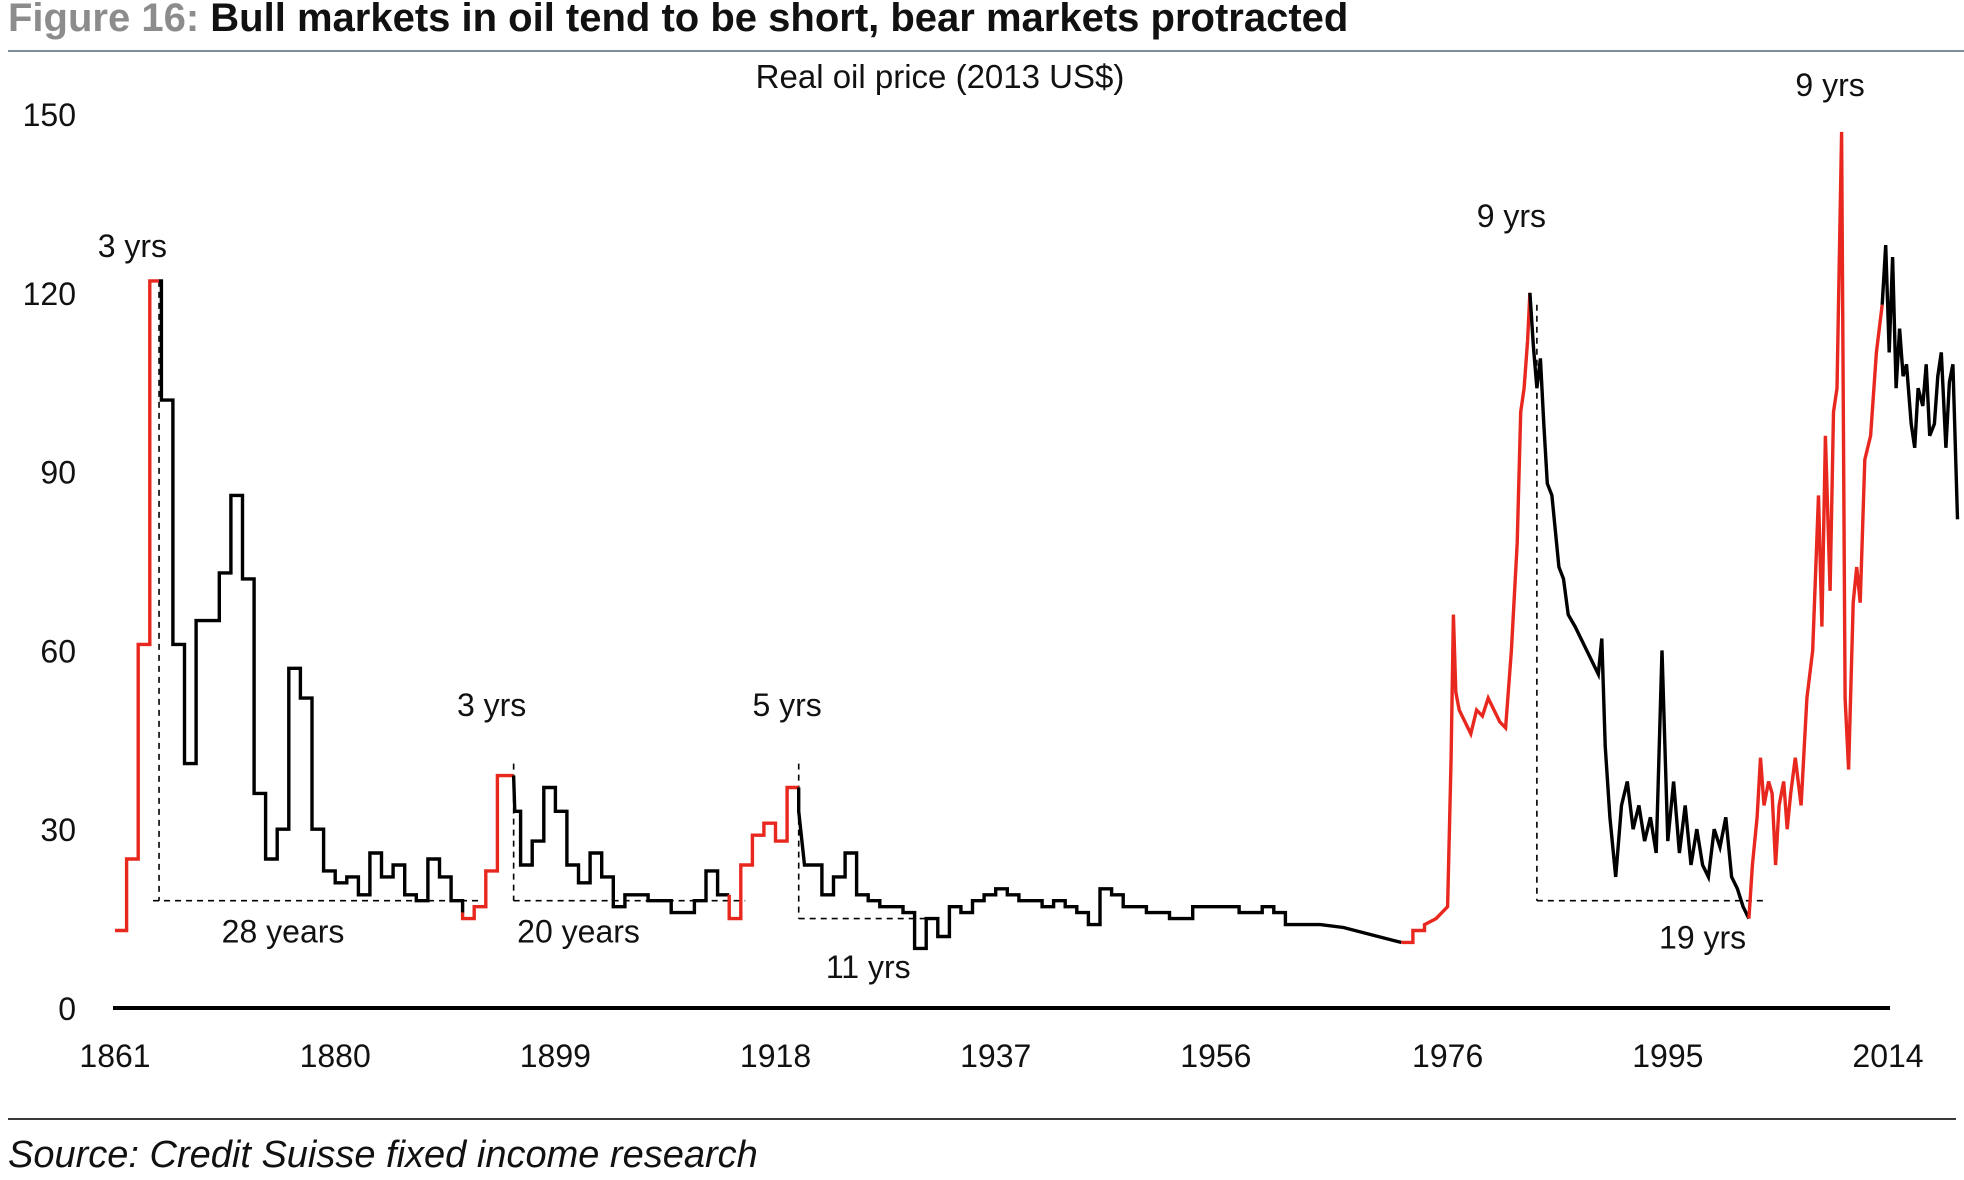 Image resolution: width=1964 pixels, height=1180 pixels. Describe the element at coordinates (114, 1056) in the screenshot. I see `x-tick-label: 1861` at that location.